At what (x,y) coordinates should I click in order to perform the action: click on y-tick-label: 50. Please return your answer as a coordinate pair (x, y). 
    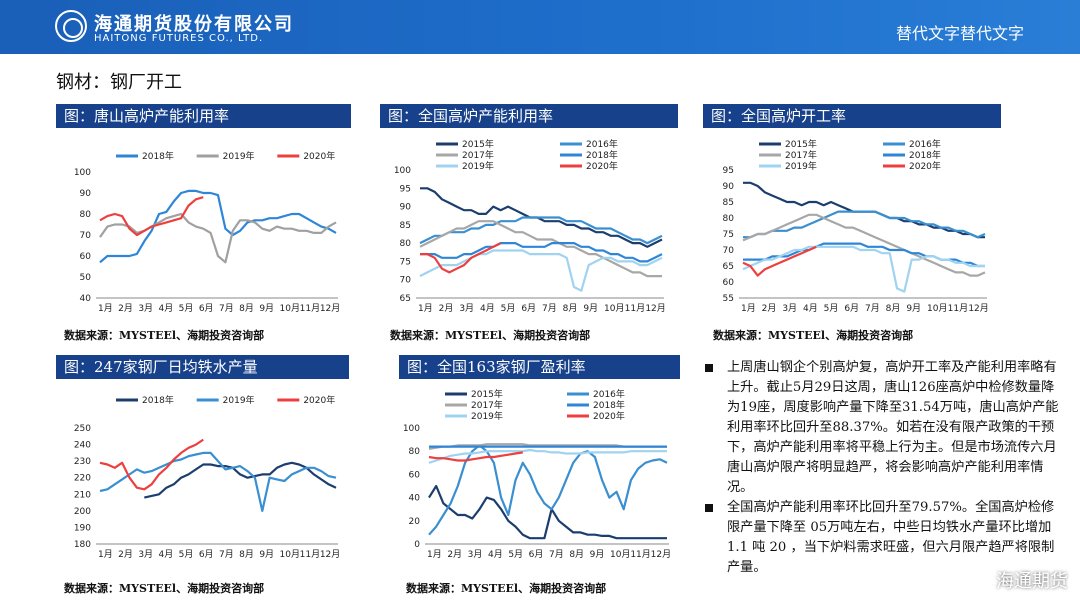
    Looking at the image, I should click on (86, 278).